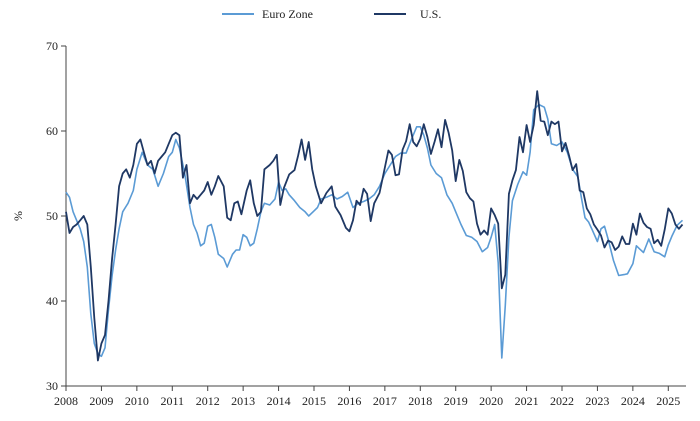  I want to click on x-tick-label: 2014, so click(279, 401).